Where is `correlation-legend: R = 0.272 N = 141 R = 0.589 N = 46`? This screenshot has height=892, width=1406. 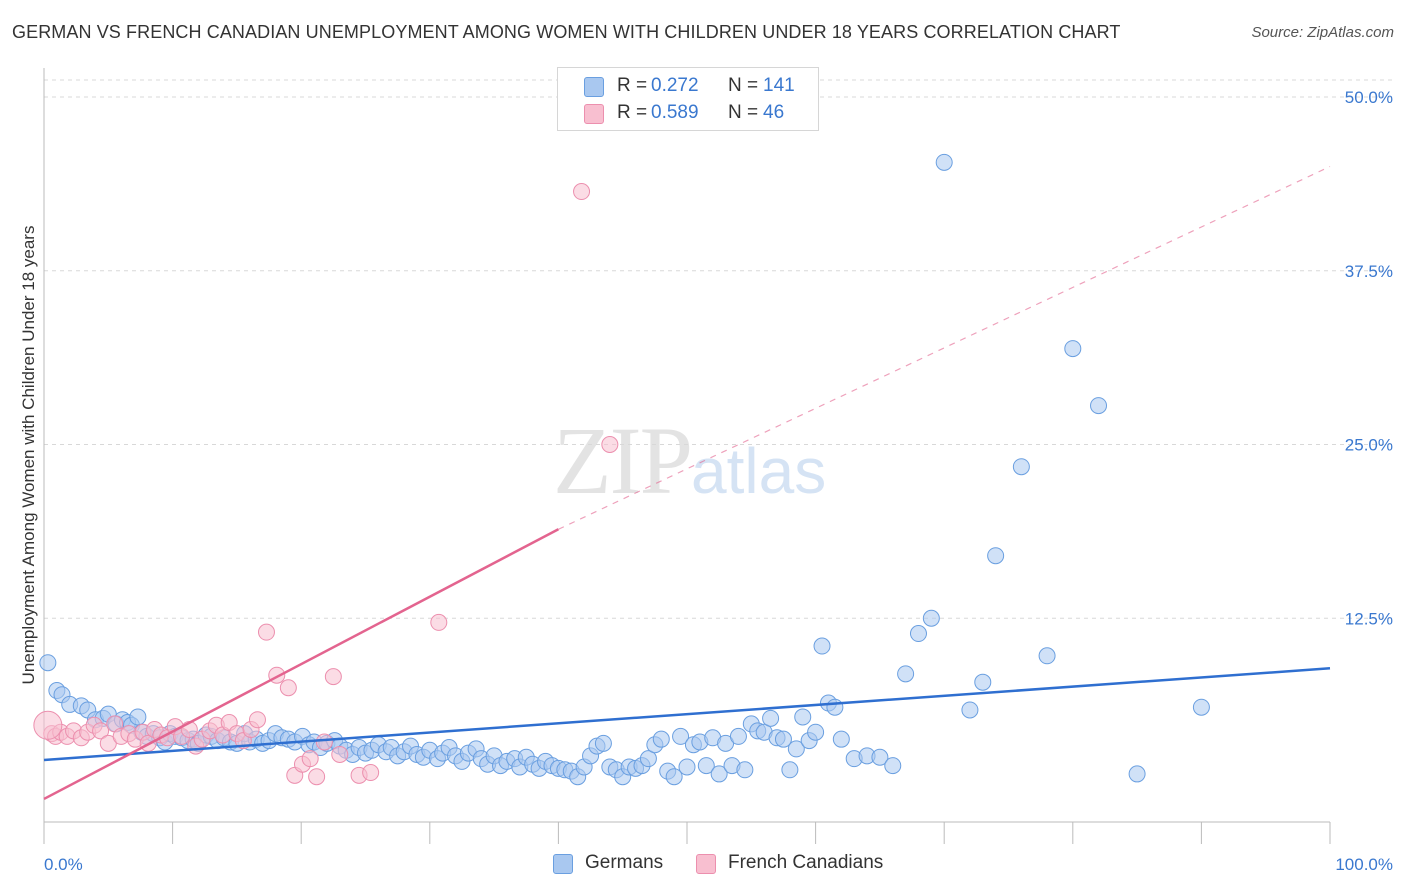 correlation-legend: R = 0.272 N = 141 R = 0.589 N = 46 is located at coordinates (688, 99).